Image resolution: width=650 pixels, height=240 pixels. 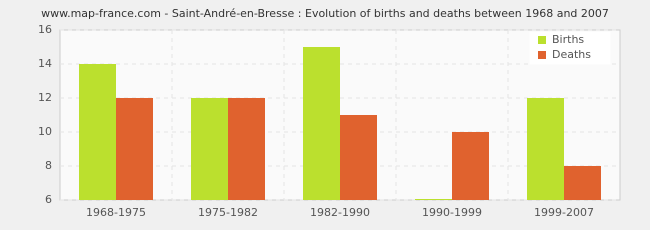 What do you see at coordinates (48, 165) in the screenshot?
I see `y-tick-label: 8` at bounding box center [48, 165].